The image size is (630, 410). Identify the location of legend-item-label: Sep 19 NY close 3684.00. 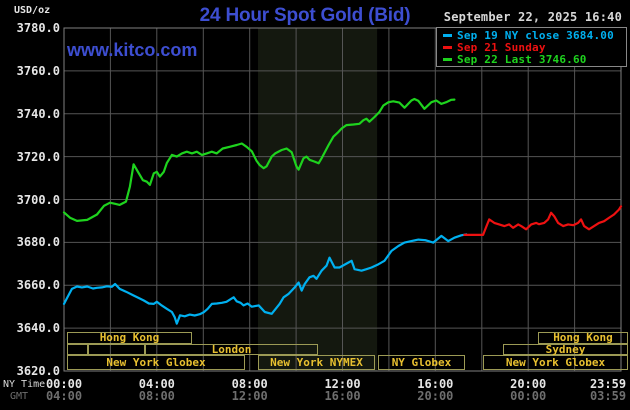
(535, 35).